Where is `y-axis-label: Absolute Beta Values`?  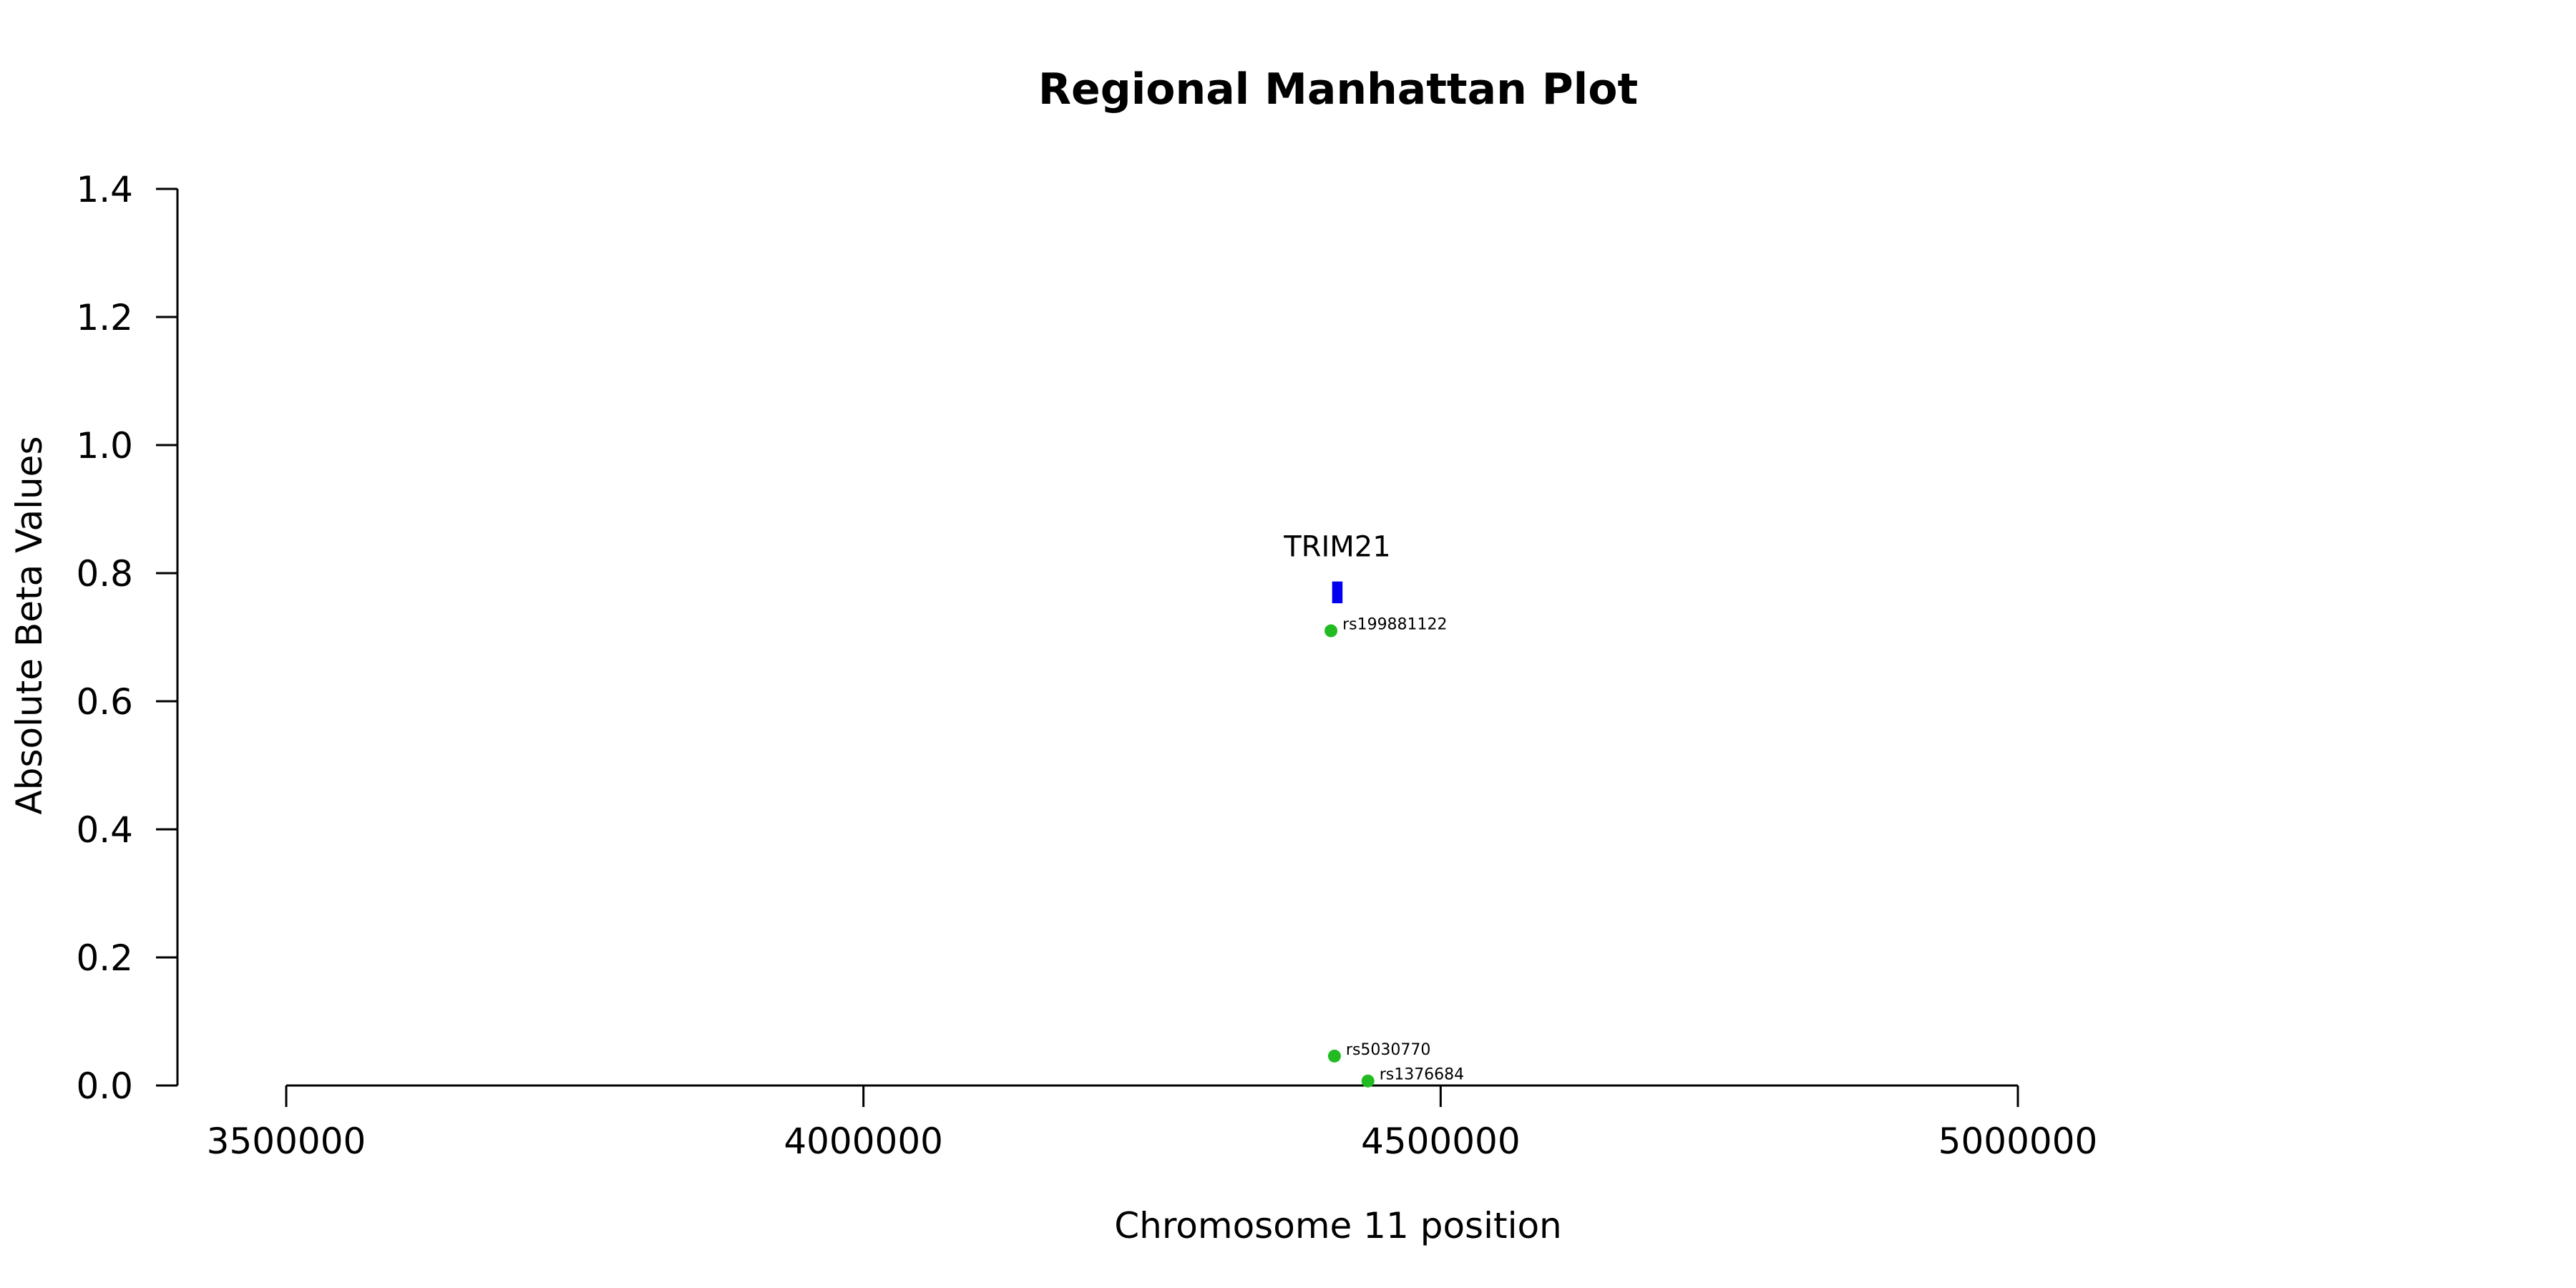 y-axis-label: Absolute Beta Values is located at coordinates (29, 625).